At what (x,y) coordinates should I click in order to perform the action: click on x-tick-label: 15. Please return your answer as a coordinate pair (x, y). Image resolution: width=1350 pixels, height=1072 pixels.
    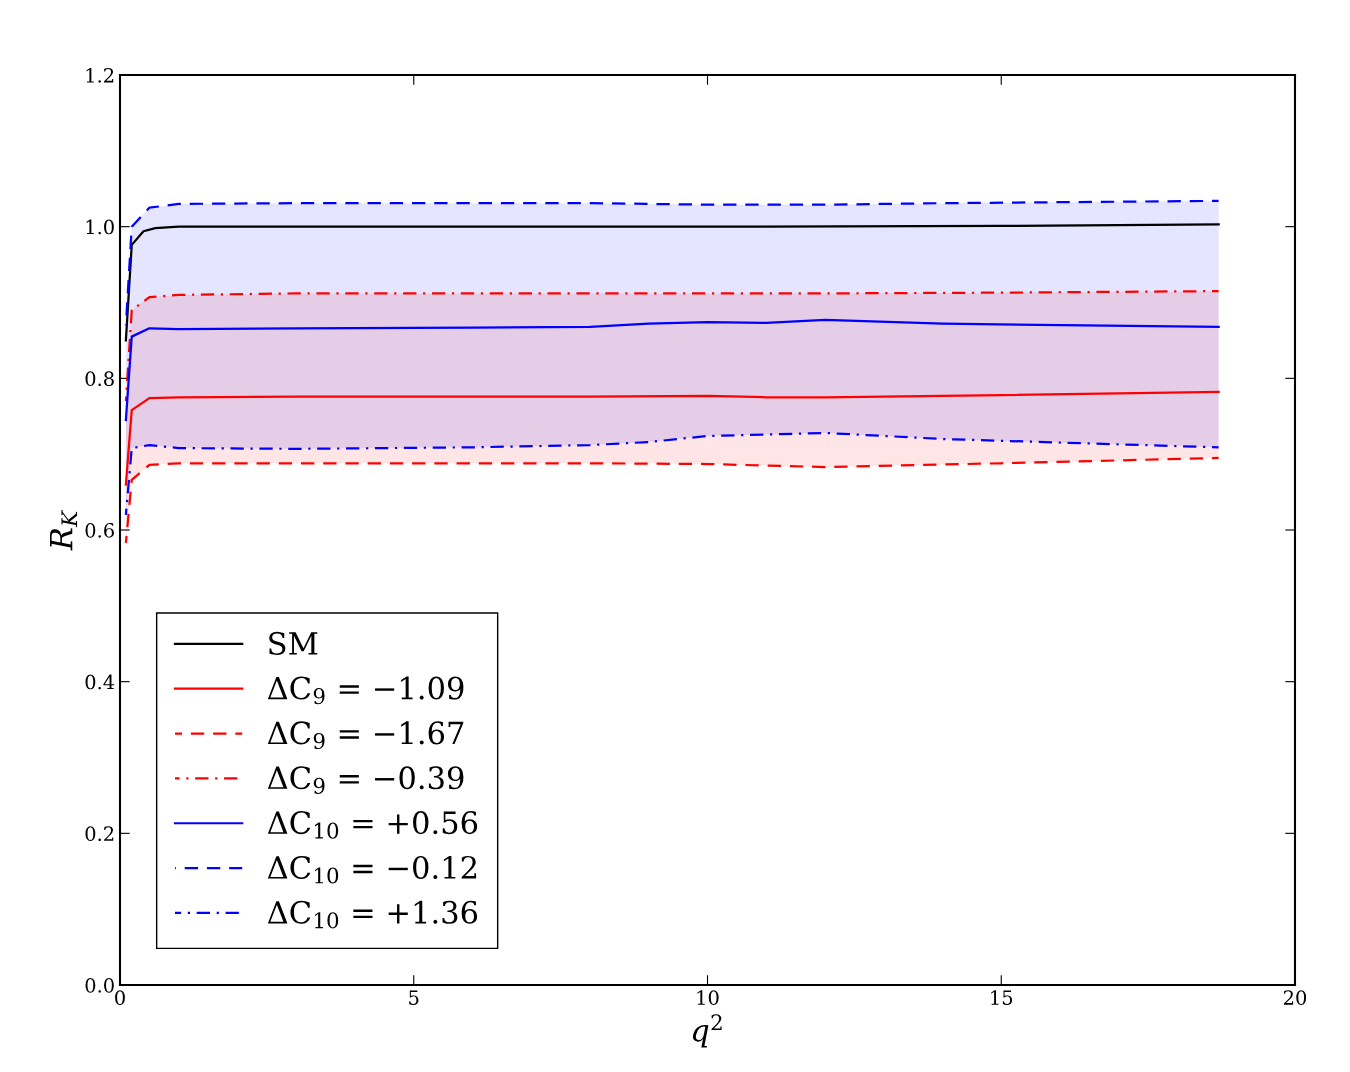
    Looking at the image, I should click on (1002, 997).